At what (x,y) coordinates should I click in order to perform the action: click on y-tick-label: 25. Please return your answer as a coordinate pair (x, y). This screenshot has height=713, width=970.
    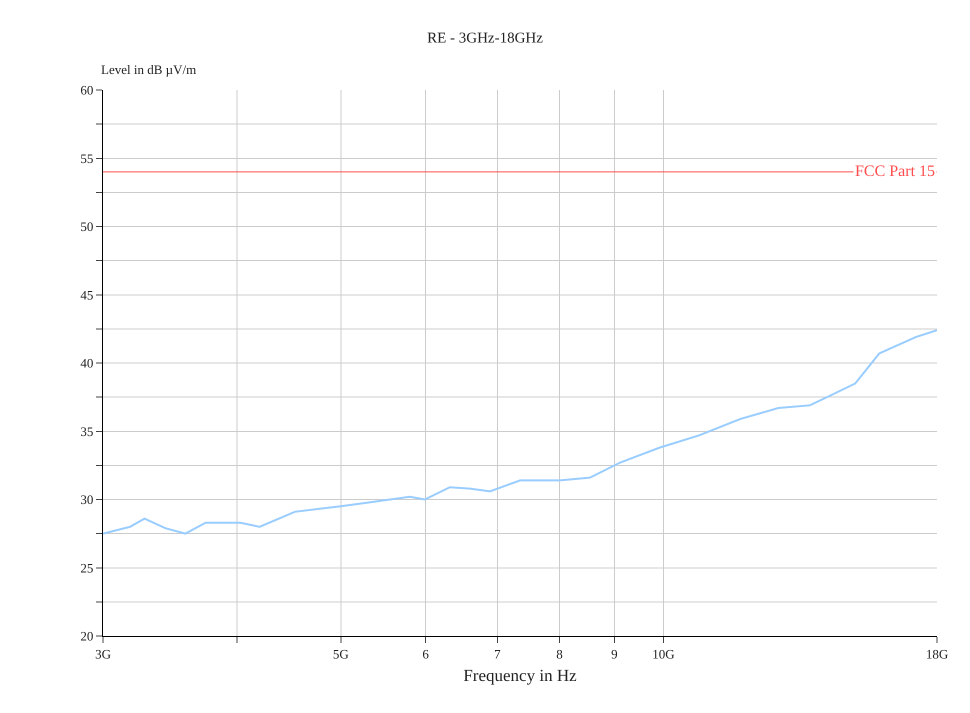
    Looking at the image, I should click on (87, 568).